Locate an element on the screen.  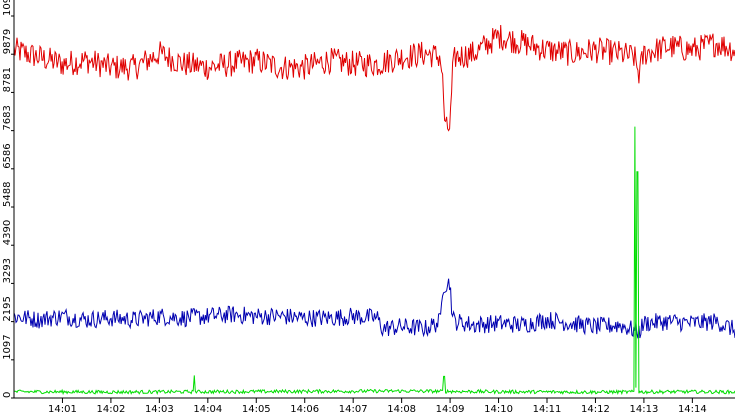
y-tick-label: 0 is located at coordinates (7, 395).